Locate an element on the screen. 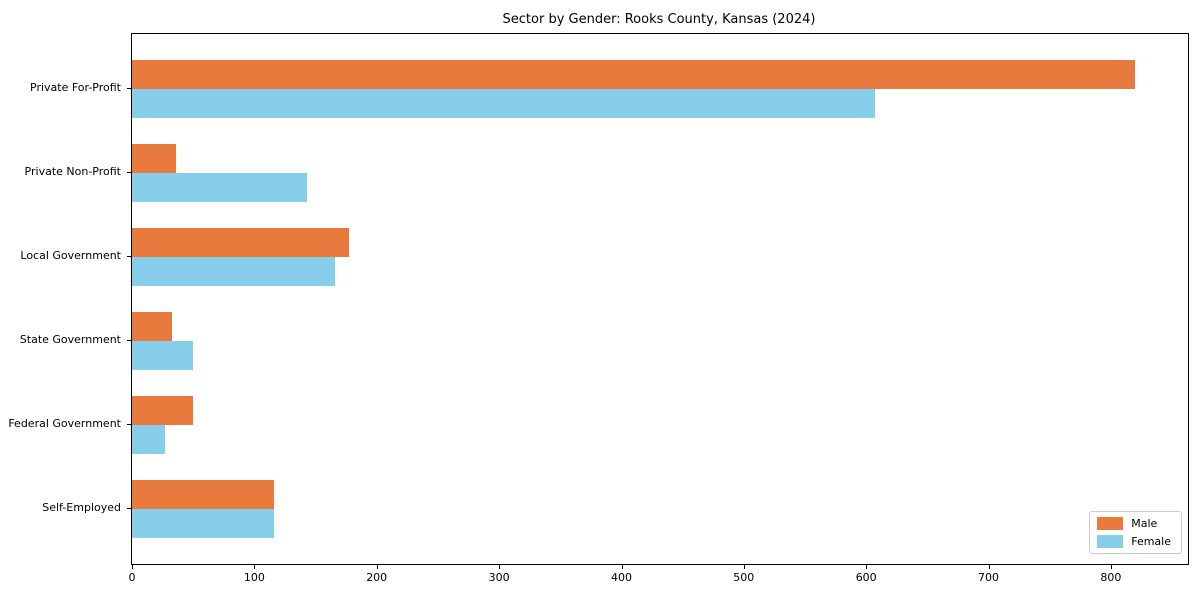  x-tick-label: 400 is located at coordinates (621, 577).